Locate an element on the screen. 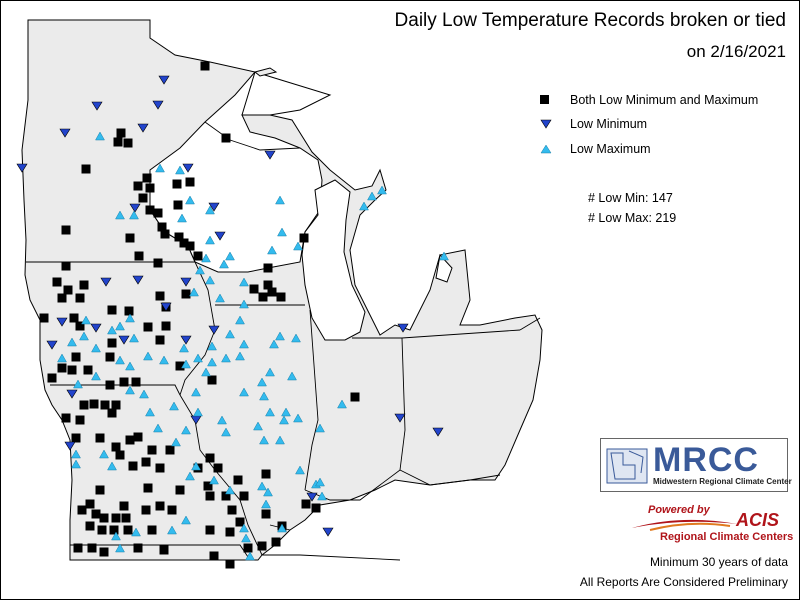 Image resolution: width=800 pixels, height=600 pixels. footer-preliminary: All Reports Are Considered Preliminary is located at coordinates (683, 582).